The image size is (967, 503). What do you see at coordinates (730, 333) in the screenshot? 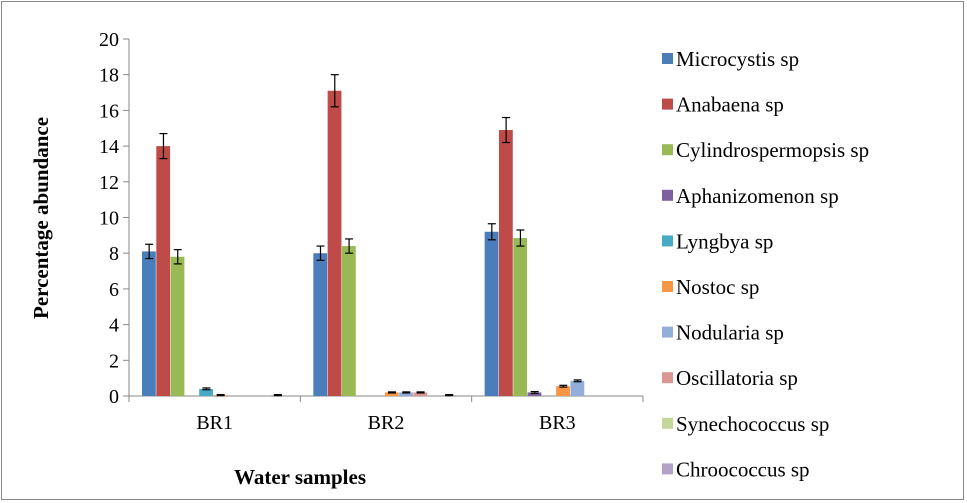
I see `legend-label: Nodularia sp` at bounding box center [730, 333].